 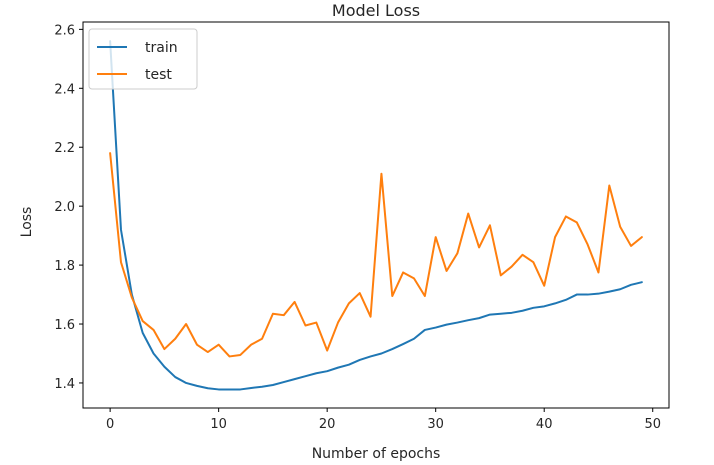 I want to click on x-axis-title: Number of epochs, so click(x=376, y=454).